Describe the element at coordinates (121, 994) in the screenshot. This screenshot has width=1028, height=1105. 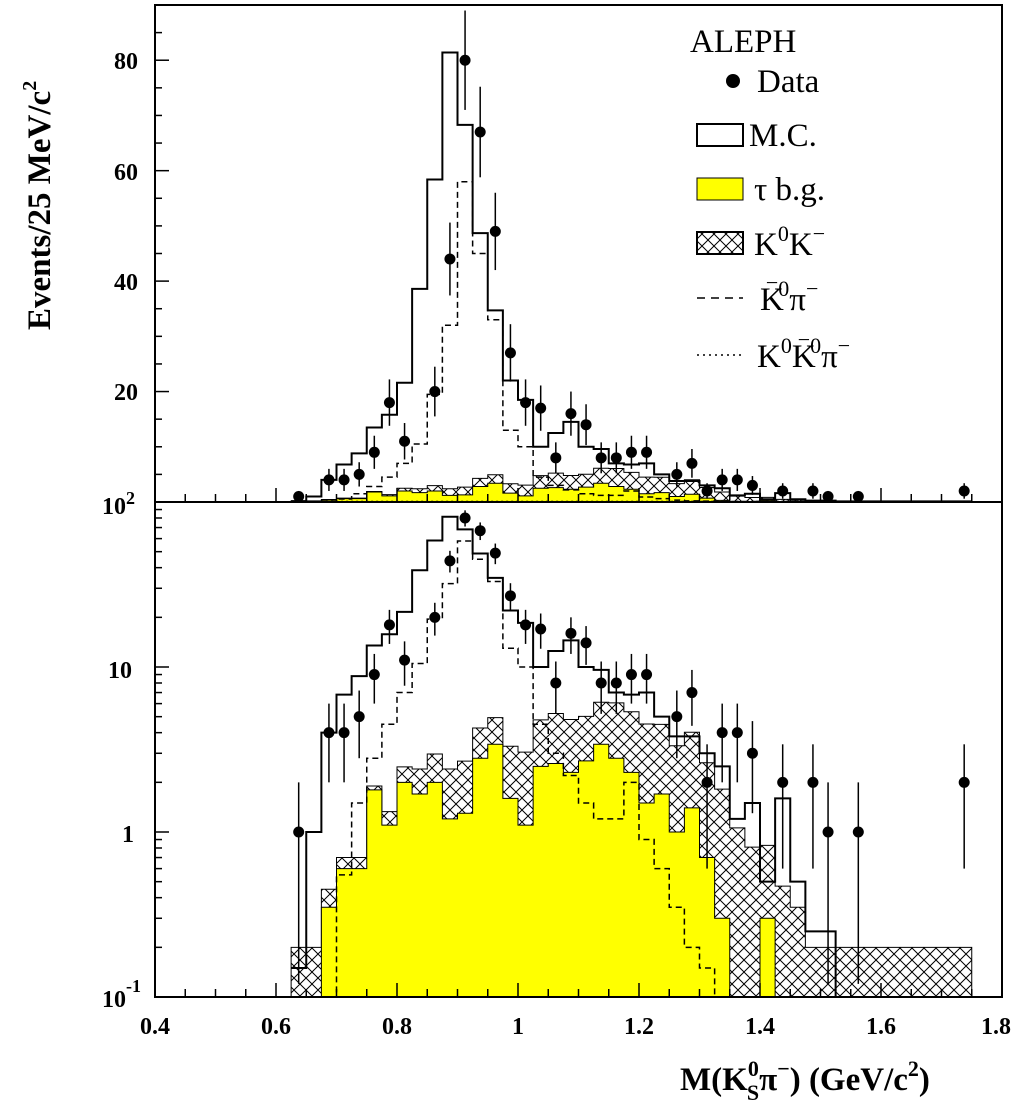
I see `bottom-ytick-label-0p1: 10-1` at that location.